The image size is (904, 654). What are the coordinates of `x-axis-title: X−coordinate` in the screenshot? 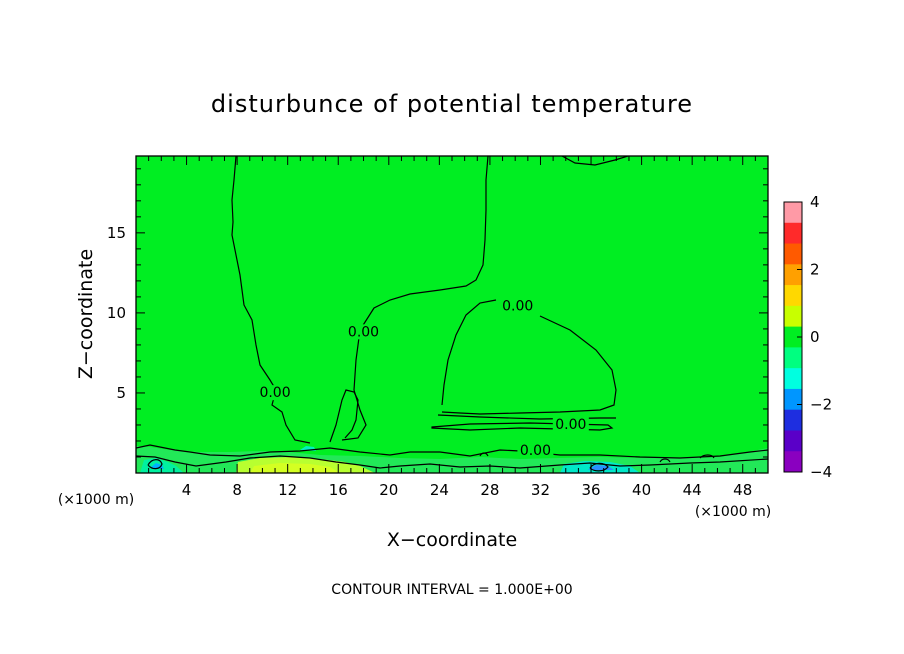 It's located at (452, 540).